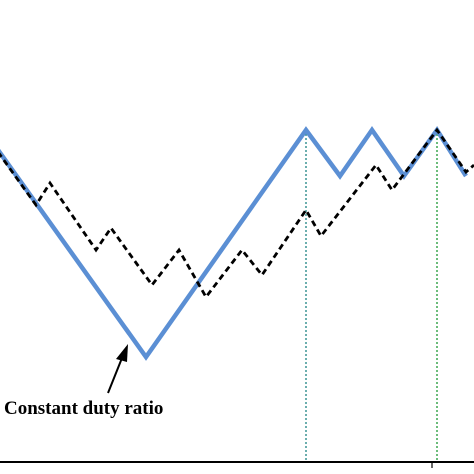  What do you see at coordinates (115, 375) in the screenshot?
I see `annotation-arrow-shaft` at bounding box center [115, 375].